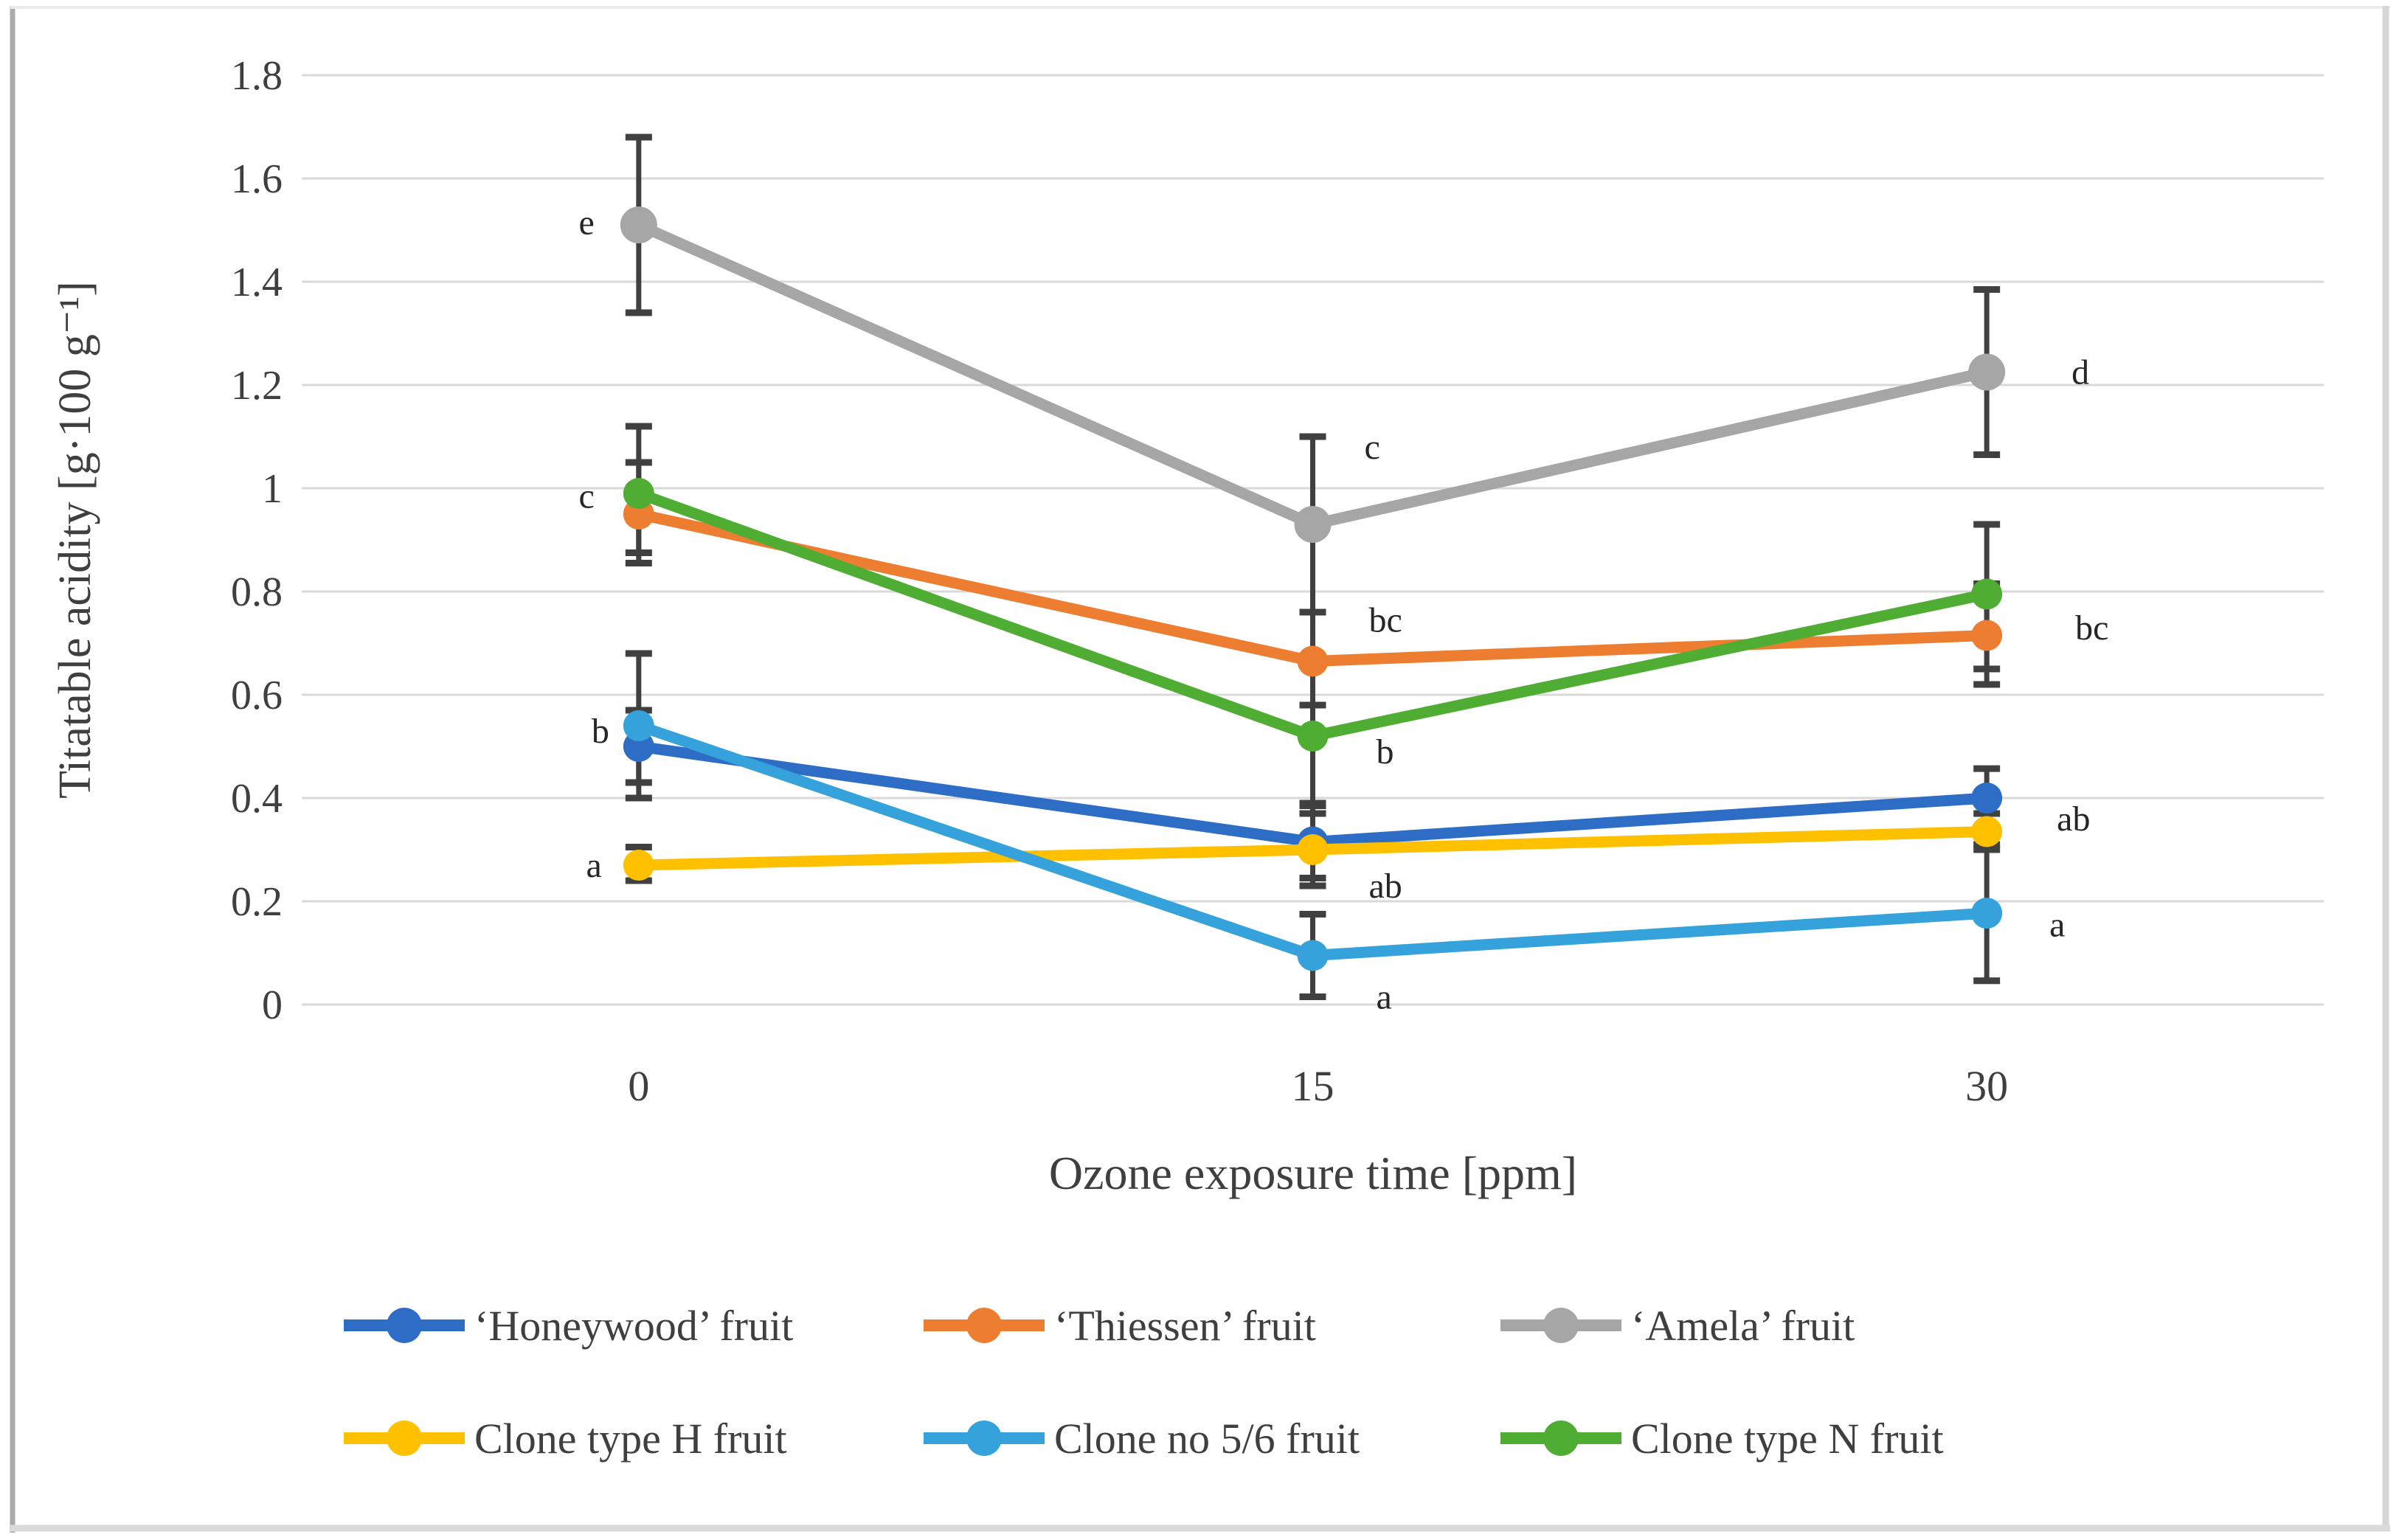 The height and width of the screenshot is (1540, 2399). What do you see at coordinates (630, 1439) in the screenshot?
I see `legend-item-label: Clone type H fruit` at bounding box center [630, 1439].